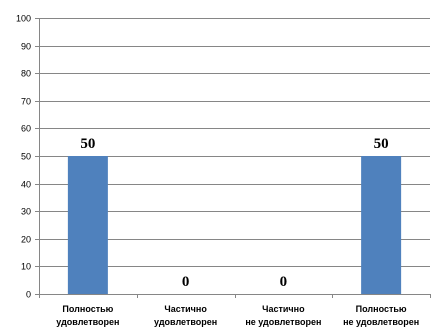 Image resolution: width=434 pixels, height=329 pixels. What do you see at coordinates (87, 144) in the screenshot?
I see `data-label-1: 50` at bounding box center [87, 144].